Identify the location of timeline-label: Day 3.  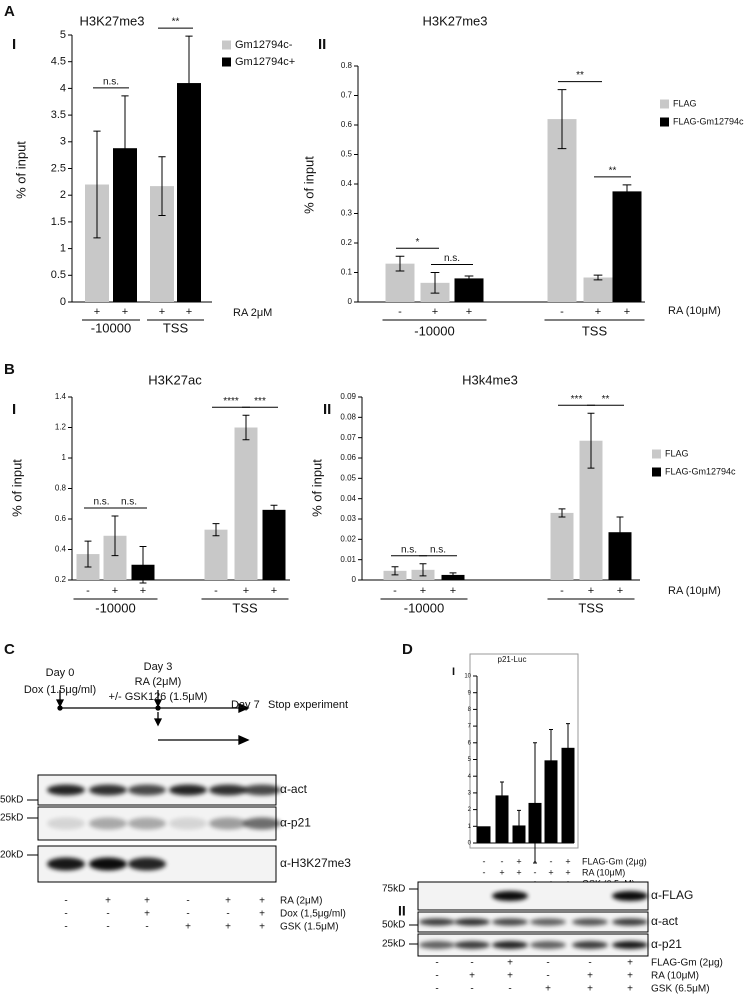
(158, 667).